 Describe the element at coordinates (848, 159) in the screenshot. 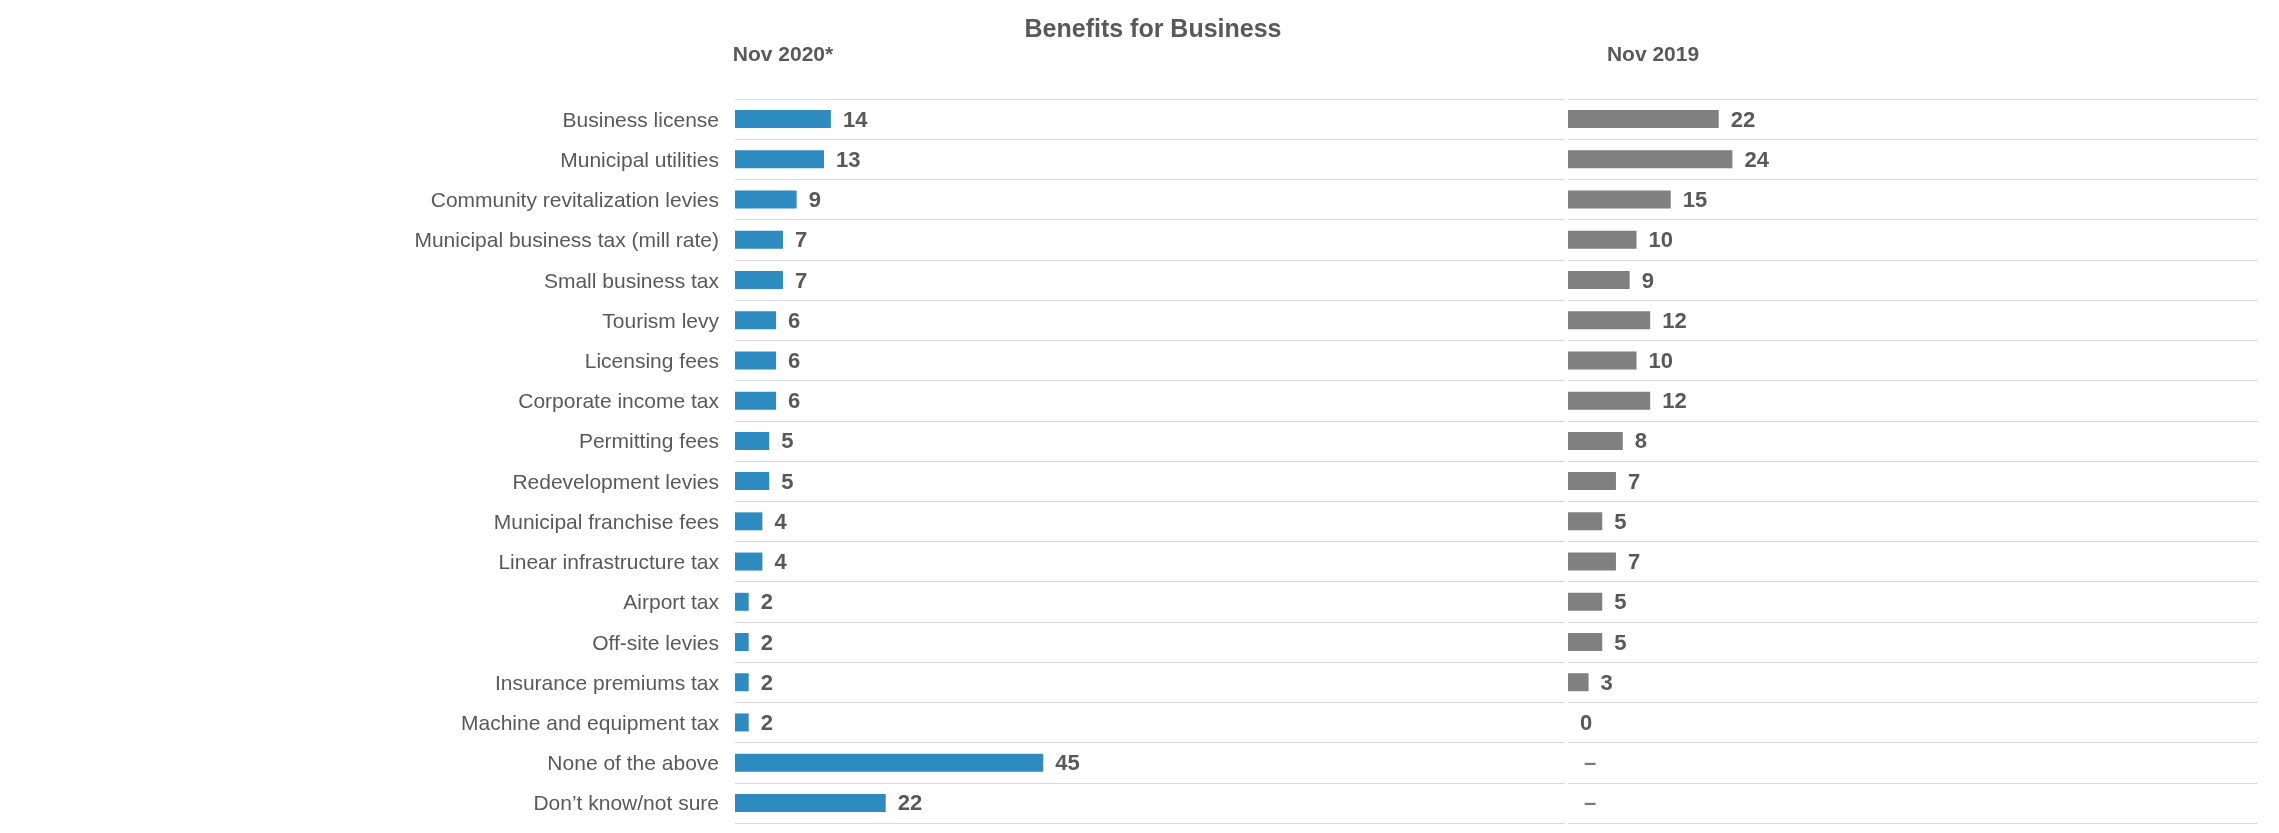

I see `data-label: 13` at that location.